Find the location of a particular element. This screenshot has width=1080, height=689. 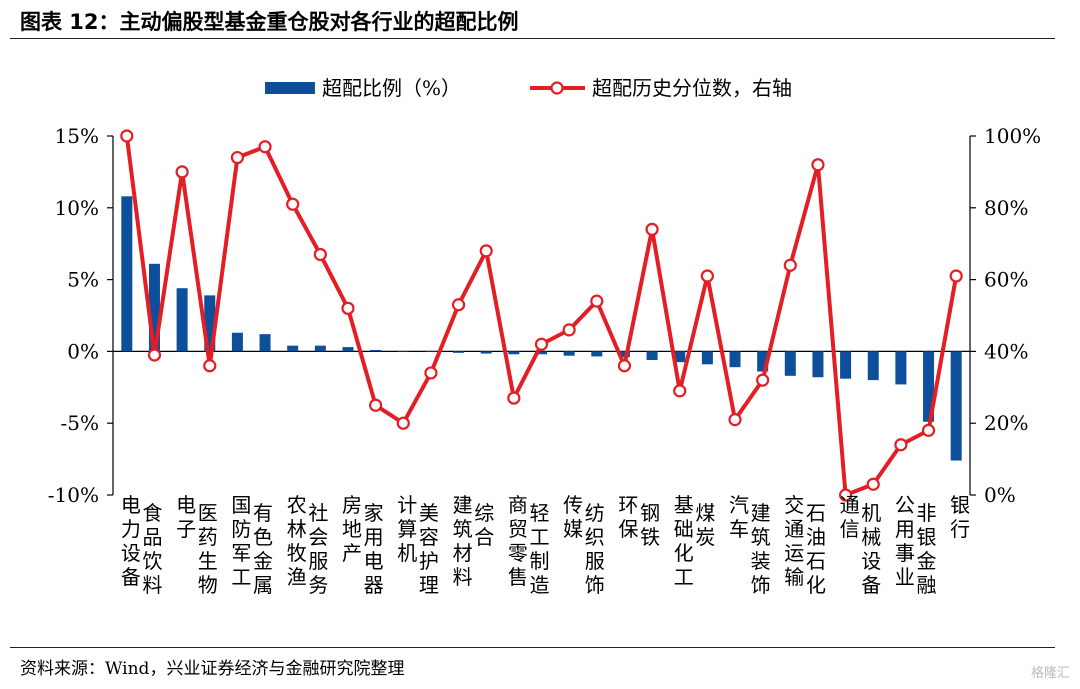

x-tick-label: 交通运输 is located at coordinates (794, 541).